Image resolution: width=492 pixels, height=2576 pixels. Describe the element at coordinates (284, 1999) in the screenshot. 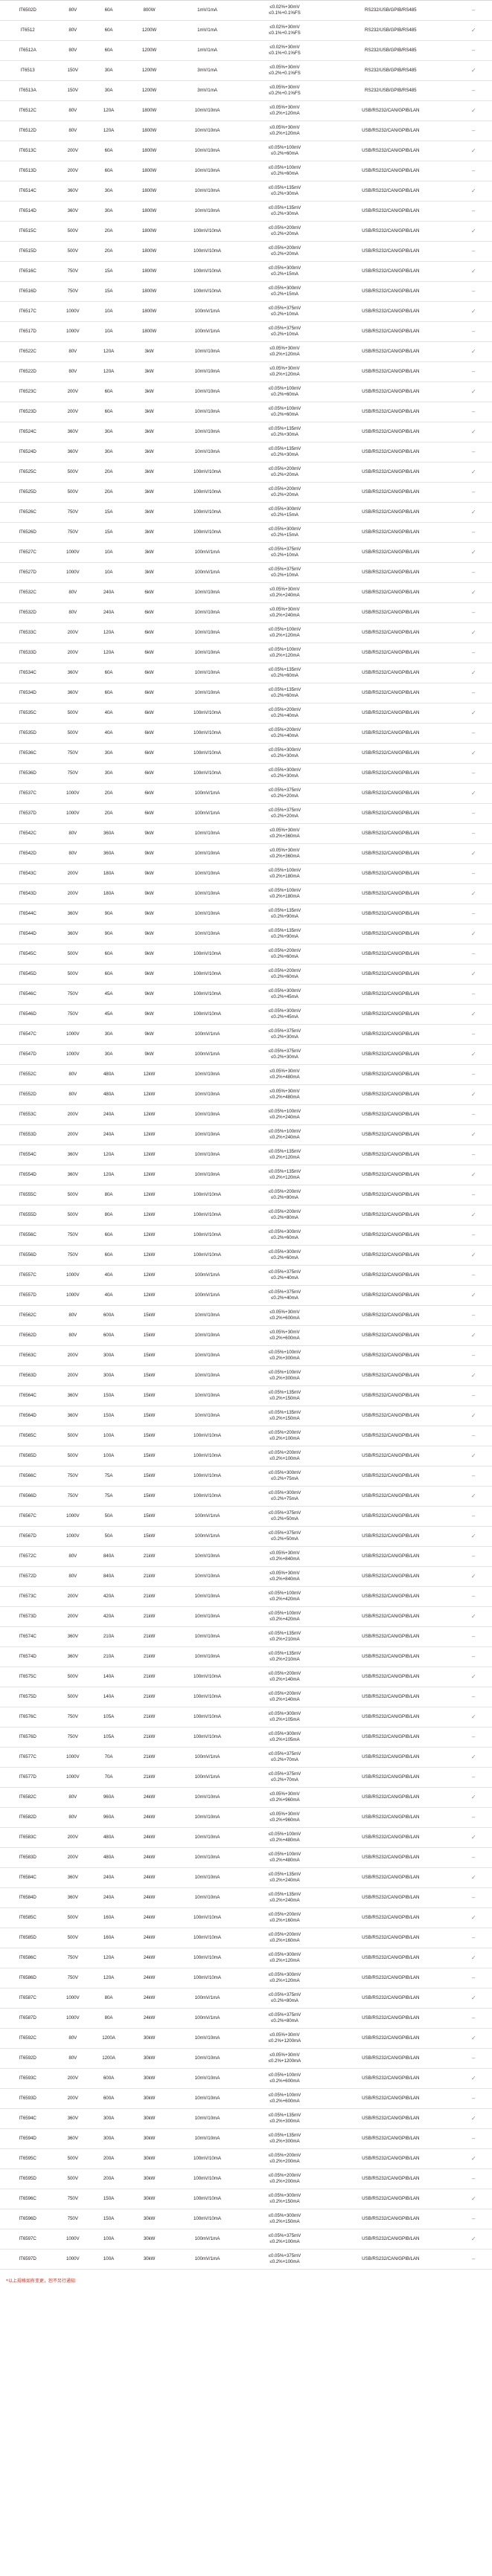

I see `cell-accuracy: ≤0.05%+375mV ≤0.2%+80mA` at that location.